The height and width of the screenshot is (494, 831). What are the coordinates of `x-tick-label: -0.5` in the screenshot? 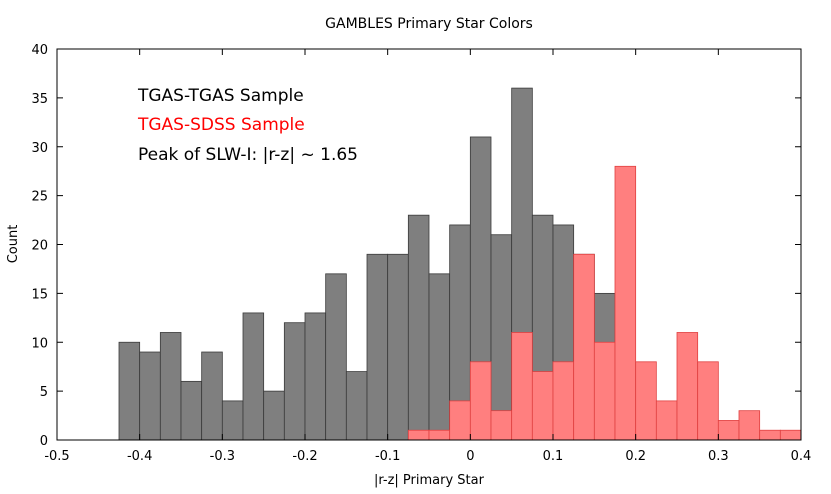 It's located at (56, 456).